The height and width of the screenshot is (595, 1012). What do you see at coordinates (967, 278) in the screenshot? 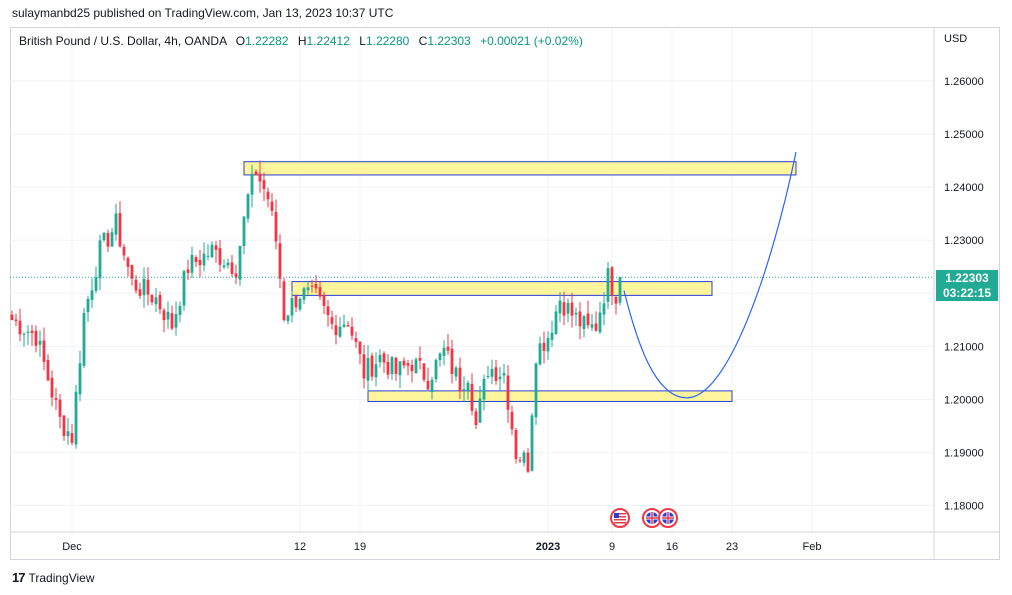
I see `last-price-value: 1.22303` at bounding box center [967, 278].